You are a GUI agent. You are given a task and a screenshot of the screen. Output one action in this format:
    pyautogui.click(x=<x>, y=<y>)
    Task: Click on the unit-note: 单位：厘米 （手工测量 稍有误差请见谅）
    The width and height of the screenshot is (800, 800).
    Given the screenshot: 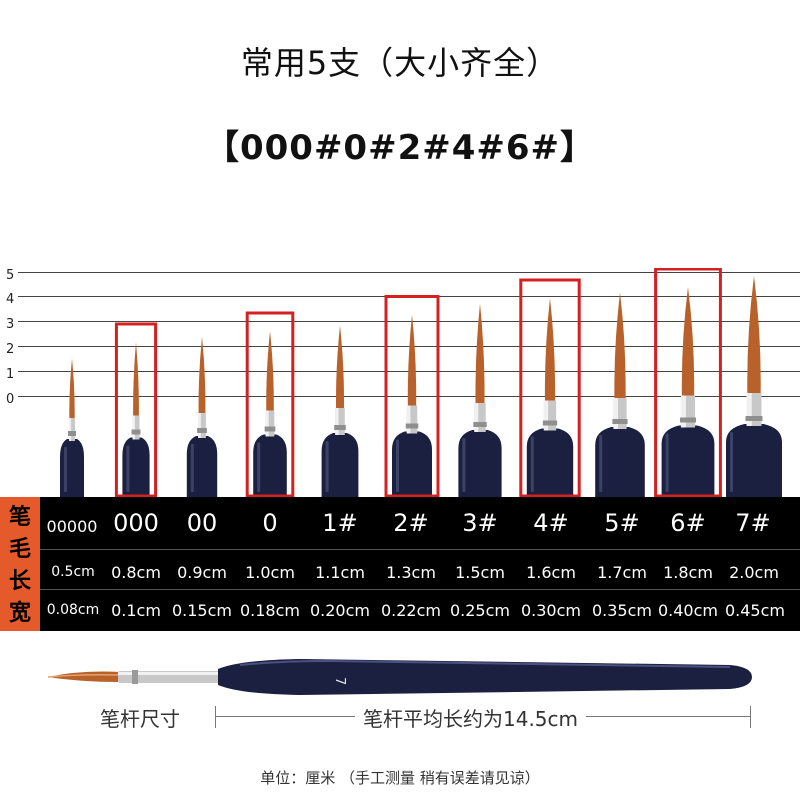 What is the action you would take?
    pyautogui.click(x=400, y=778)
    